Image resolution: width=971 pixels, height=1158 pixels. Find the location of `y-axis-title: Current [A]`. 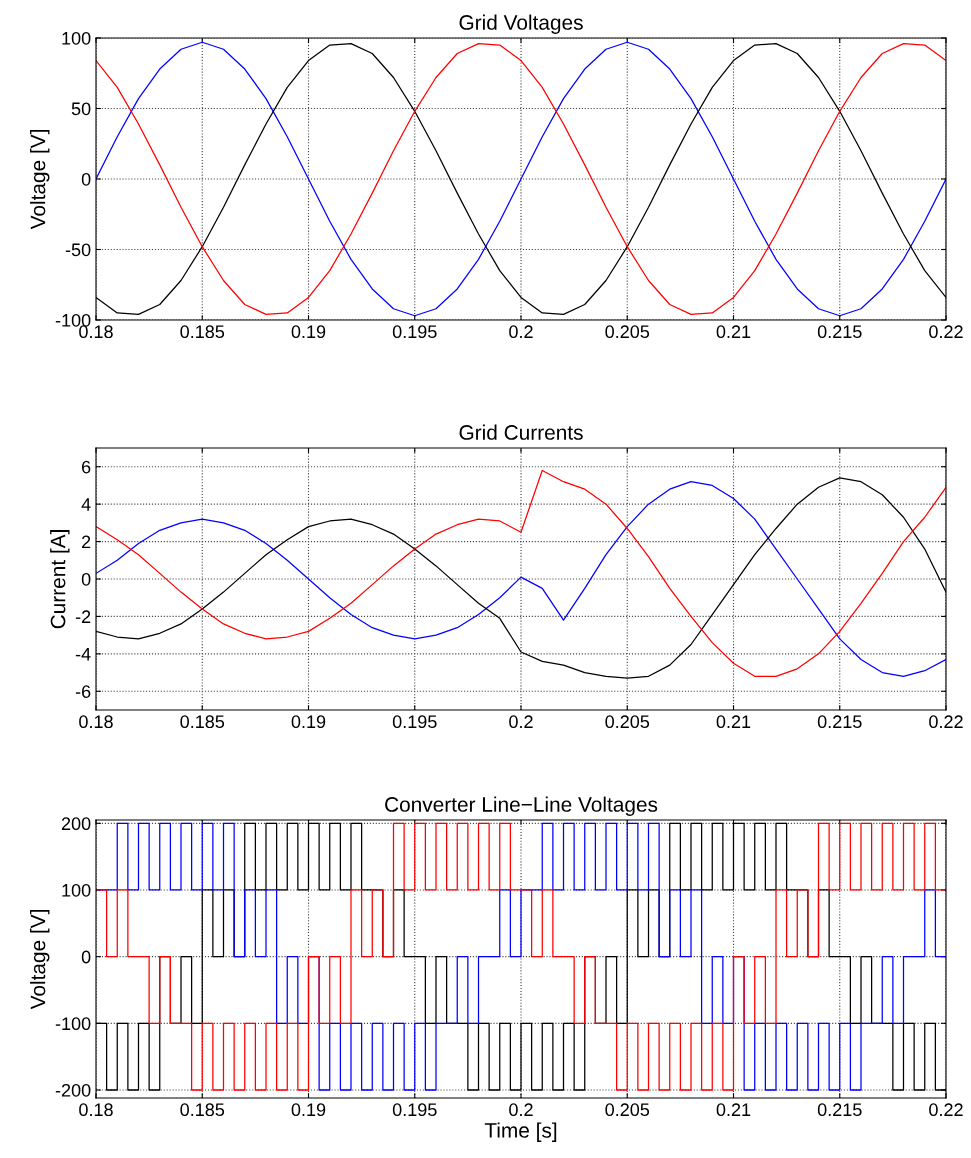

y-axis-title: Current [A] is located at coordinates (60, 579).